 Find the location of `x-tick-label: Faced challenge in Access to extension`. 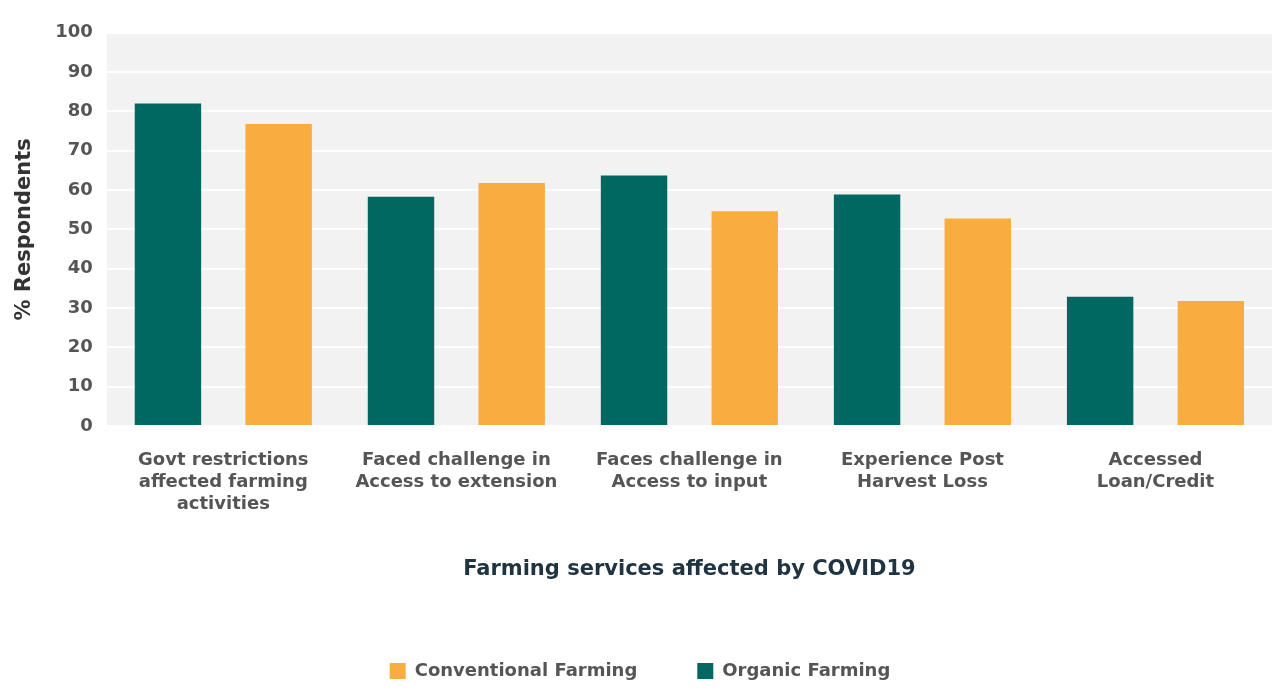

x-tick-label: Faced challenge in Access to extension is located at coordinates (456, 470).